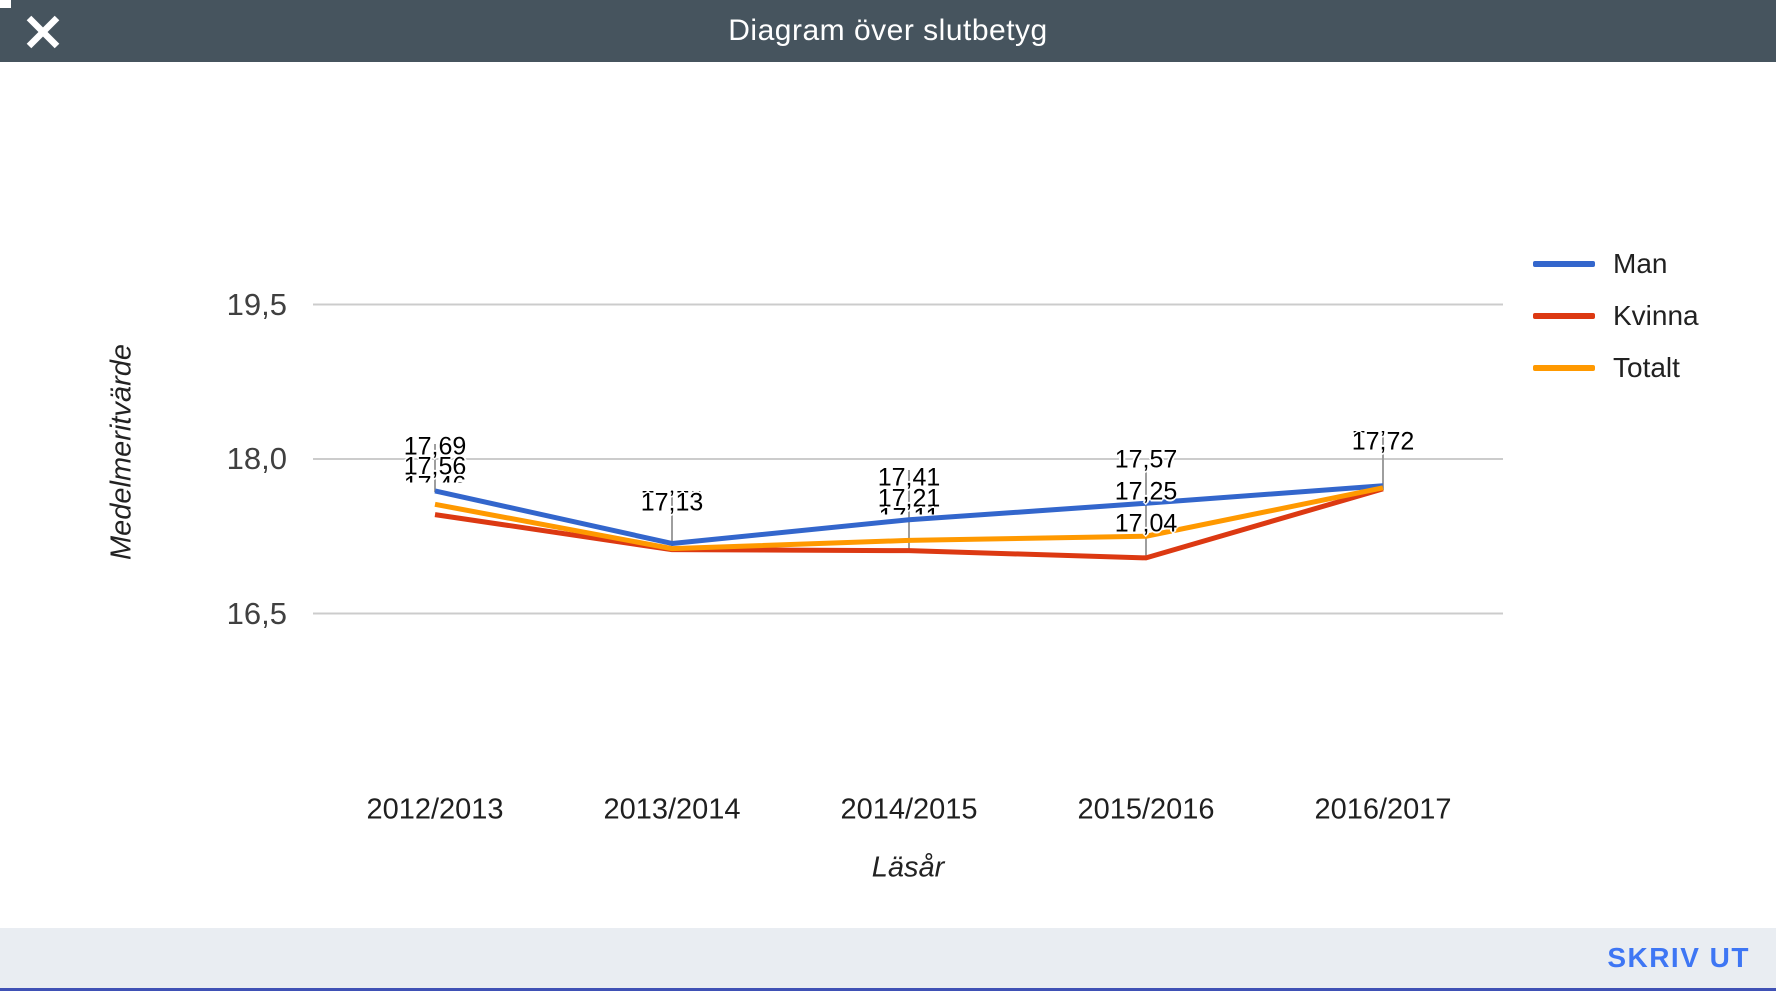  I want to click on chart-legend: Man Kvinna Totalt, so click(1616, 326).